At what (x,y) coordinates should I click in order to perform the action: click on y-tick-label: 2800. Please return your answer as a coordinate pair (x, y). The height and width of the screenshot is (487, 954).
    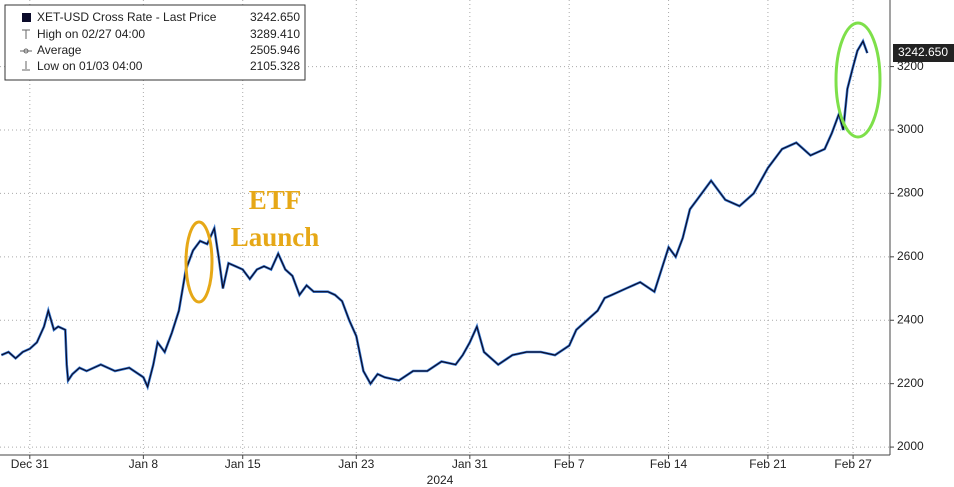
    Looking at the image, I should click on (910, 193).